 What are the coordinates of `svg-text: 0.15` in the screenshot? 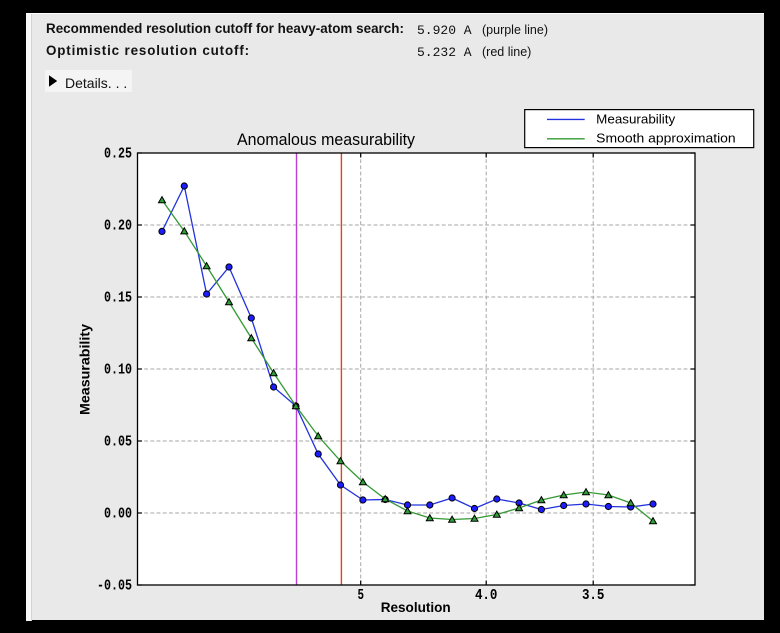 It's located at (118, 298).